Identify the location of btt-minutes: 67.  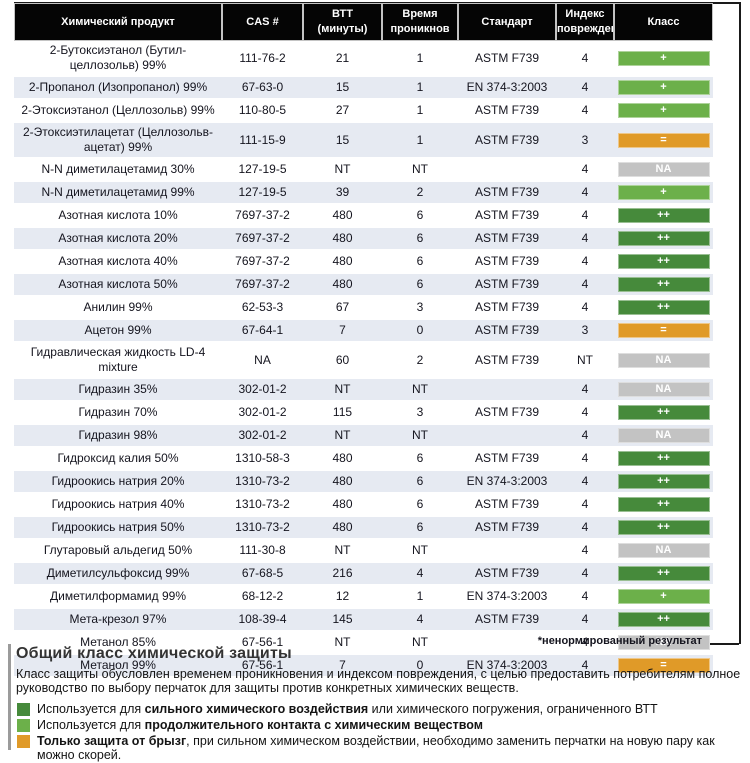
(342, 308).